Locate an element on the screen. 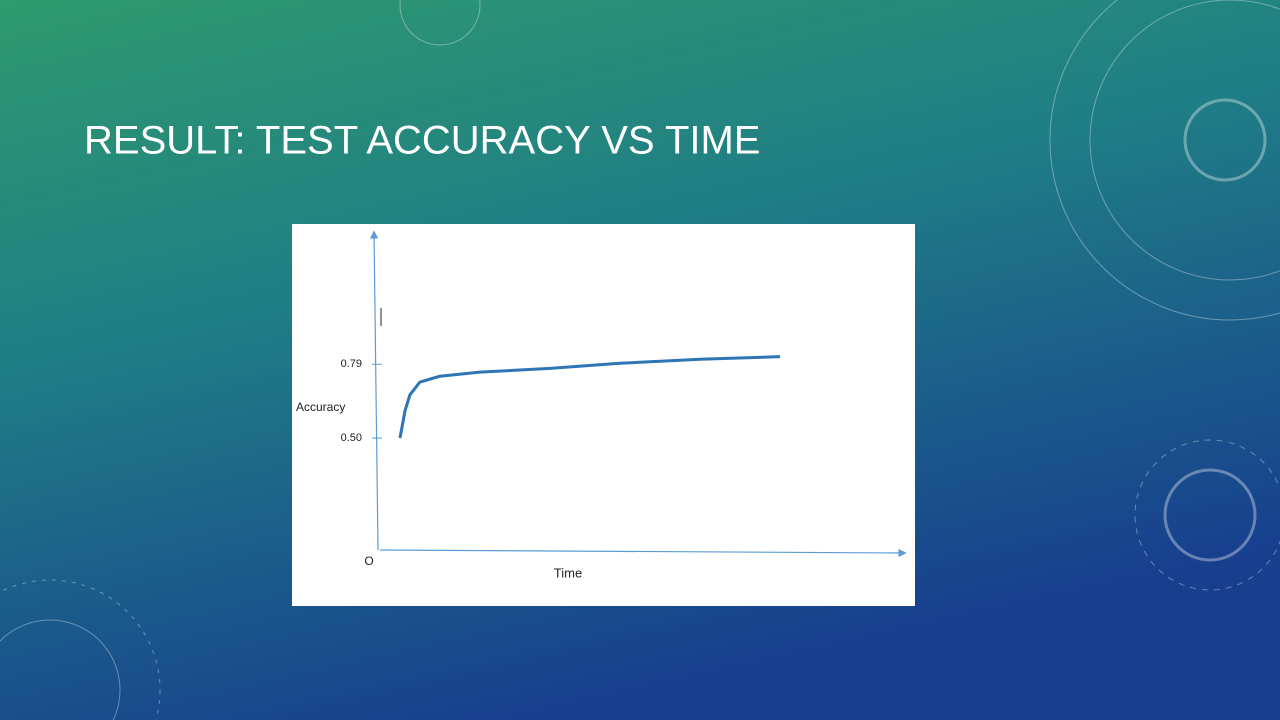 Image resolution: width=1280 pixels, height=720 pixels. y-axis is located at coordinates (374, 390).